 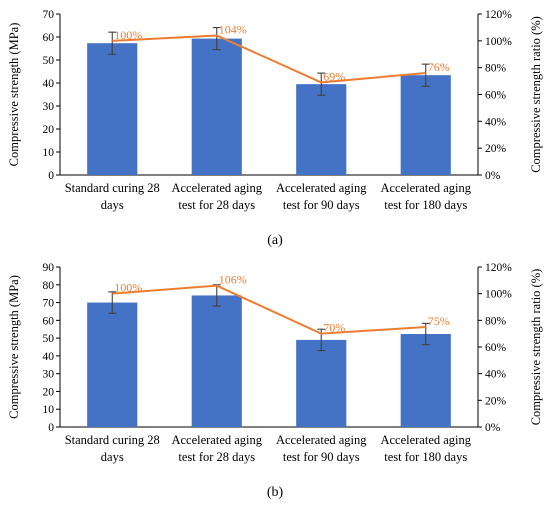 I want to click on y-tick-label: 90, so click(x=49, y=268).